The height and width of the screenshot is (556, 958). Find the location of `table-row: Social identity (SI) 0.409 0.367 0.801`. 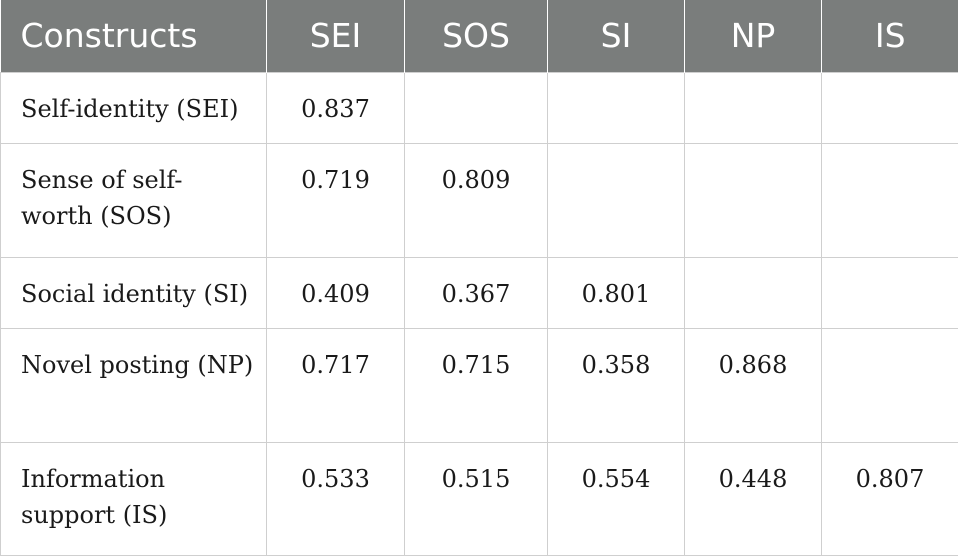

table-row: Social identity (SI) 0.409 0.367 0.801 is located at coordinates (479, 292).